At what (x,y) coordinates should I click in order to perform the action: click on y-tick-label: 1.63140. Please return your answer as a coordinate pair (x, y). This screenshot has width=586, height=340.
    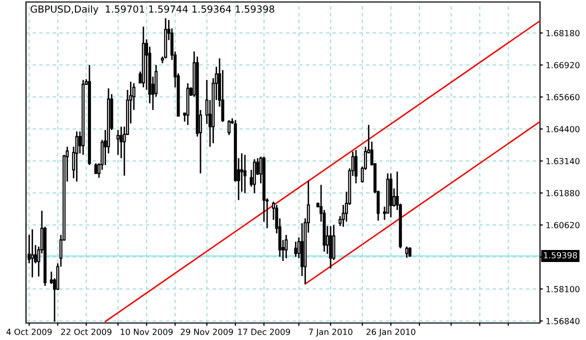
    Looking at the image, I should click on (563, 161).